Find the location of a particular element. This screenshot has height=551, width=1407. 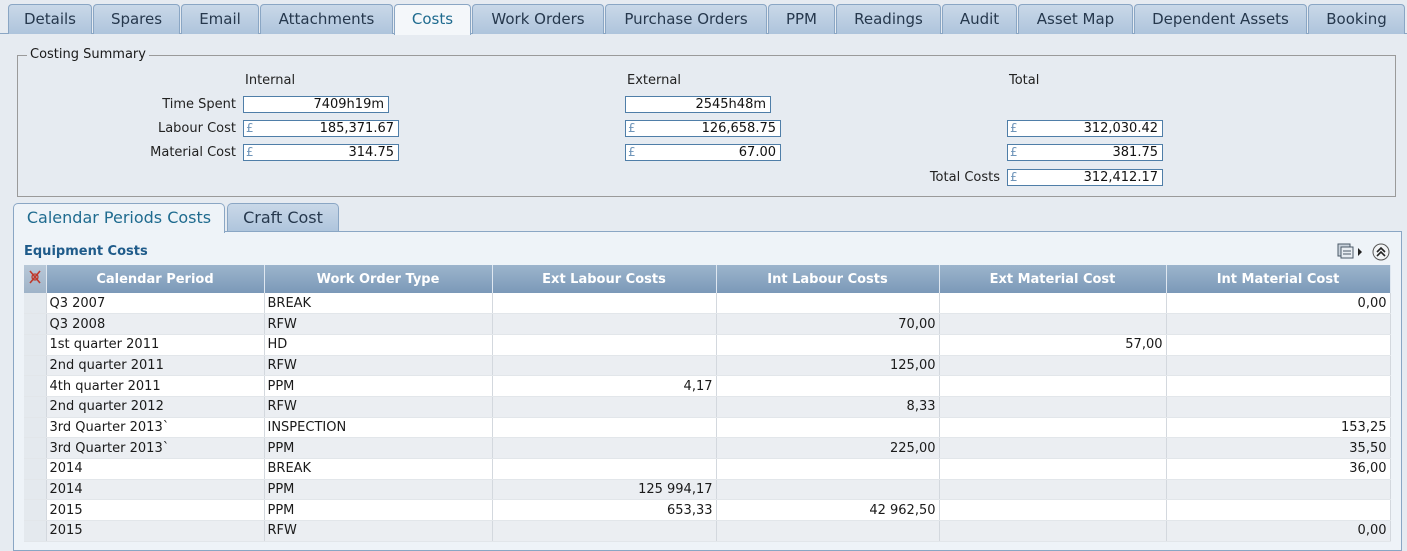

int-labour-costs-cell: 225,00 is located at coordinates (828, 448).